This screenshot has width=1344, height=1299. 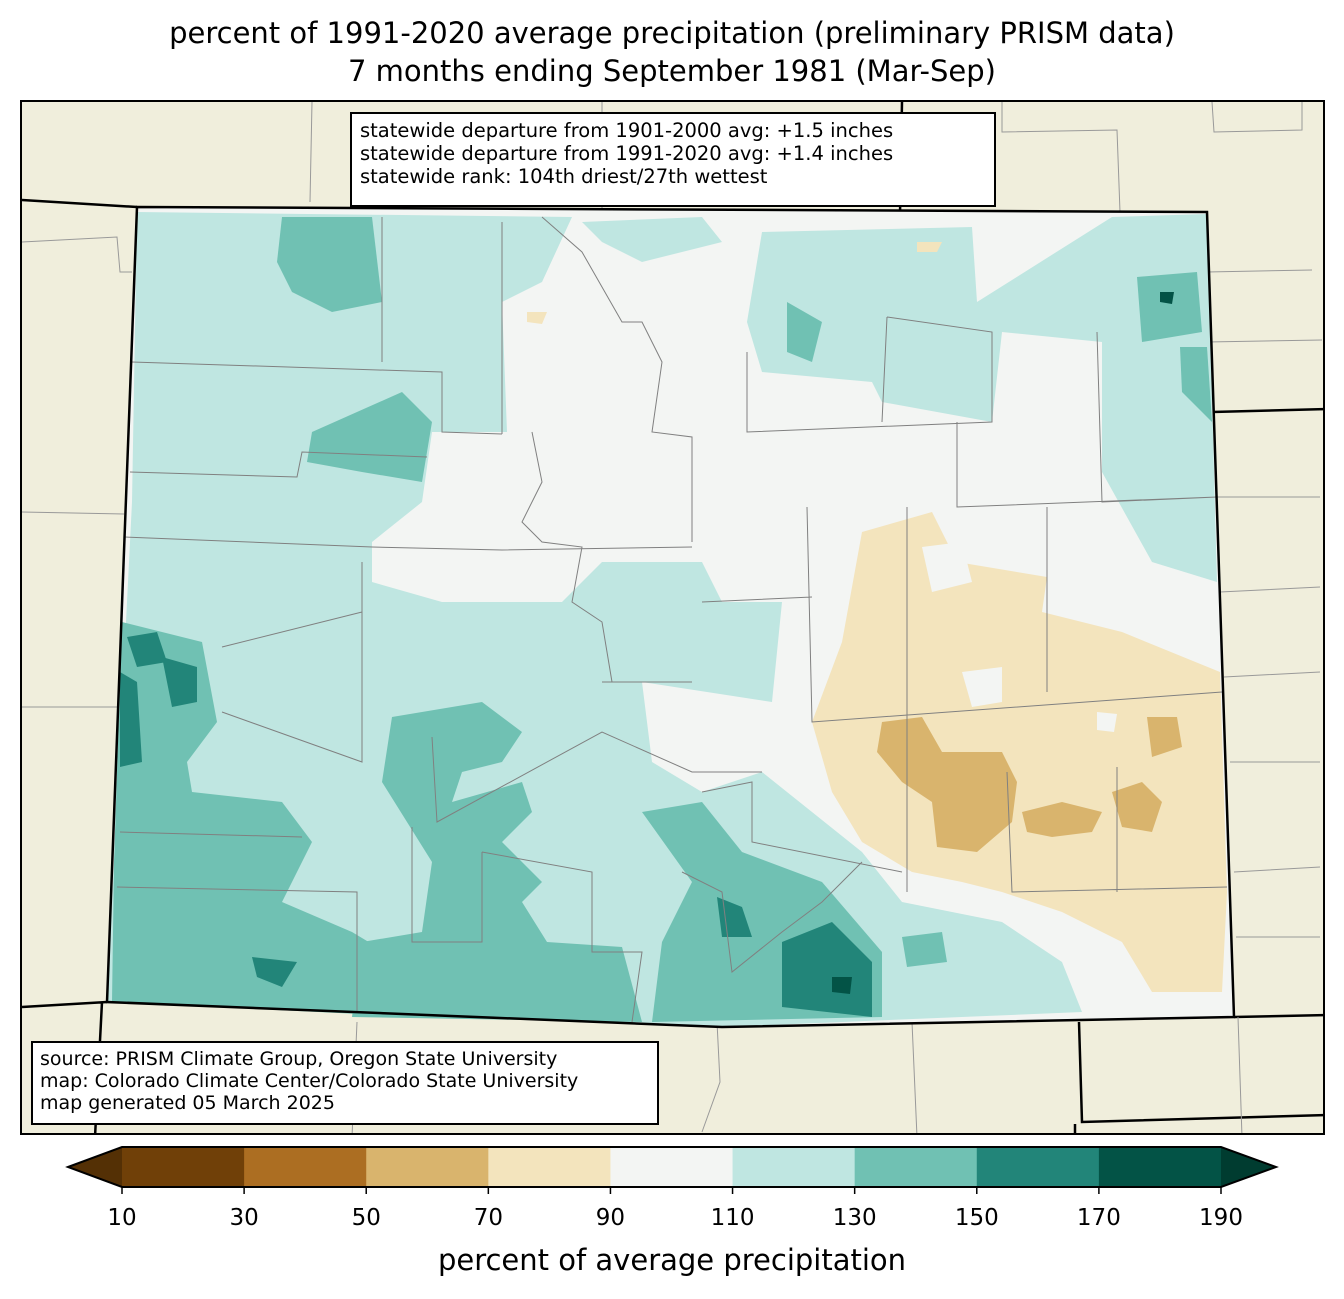 I want to click on colorbar-tick-label: 170, so click(x=1098, y=1218).